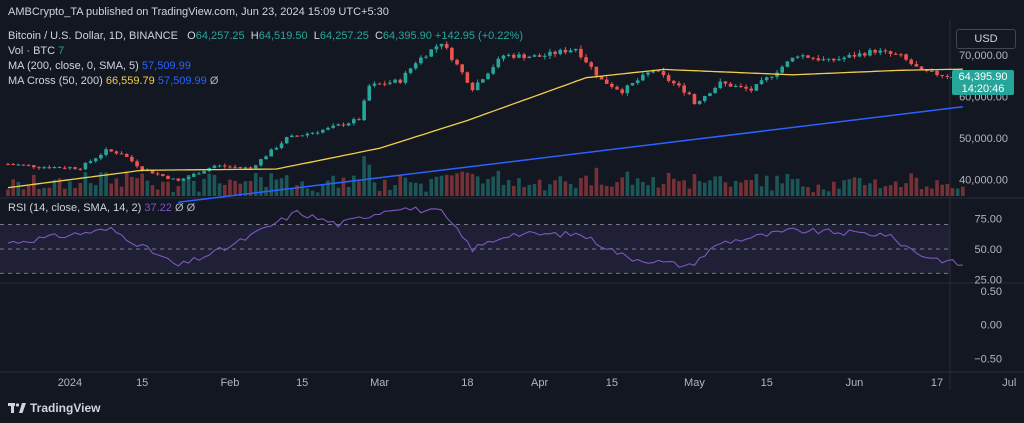 The height and width of the screenshot is (423, 1024). I want to click on time-axis-tick-label: Jul, so click(1009, 383).